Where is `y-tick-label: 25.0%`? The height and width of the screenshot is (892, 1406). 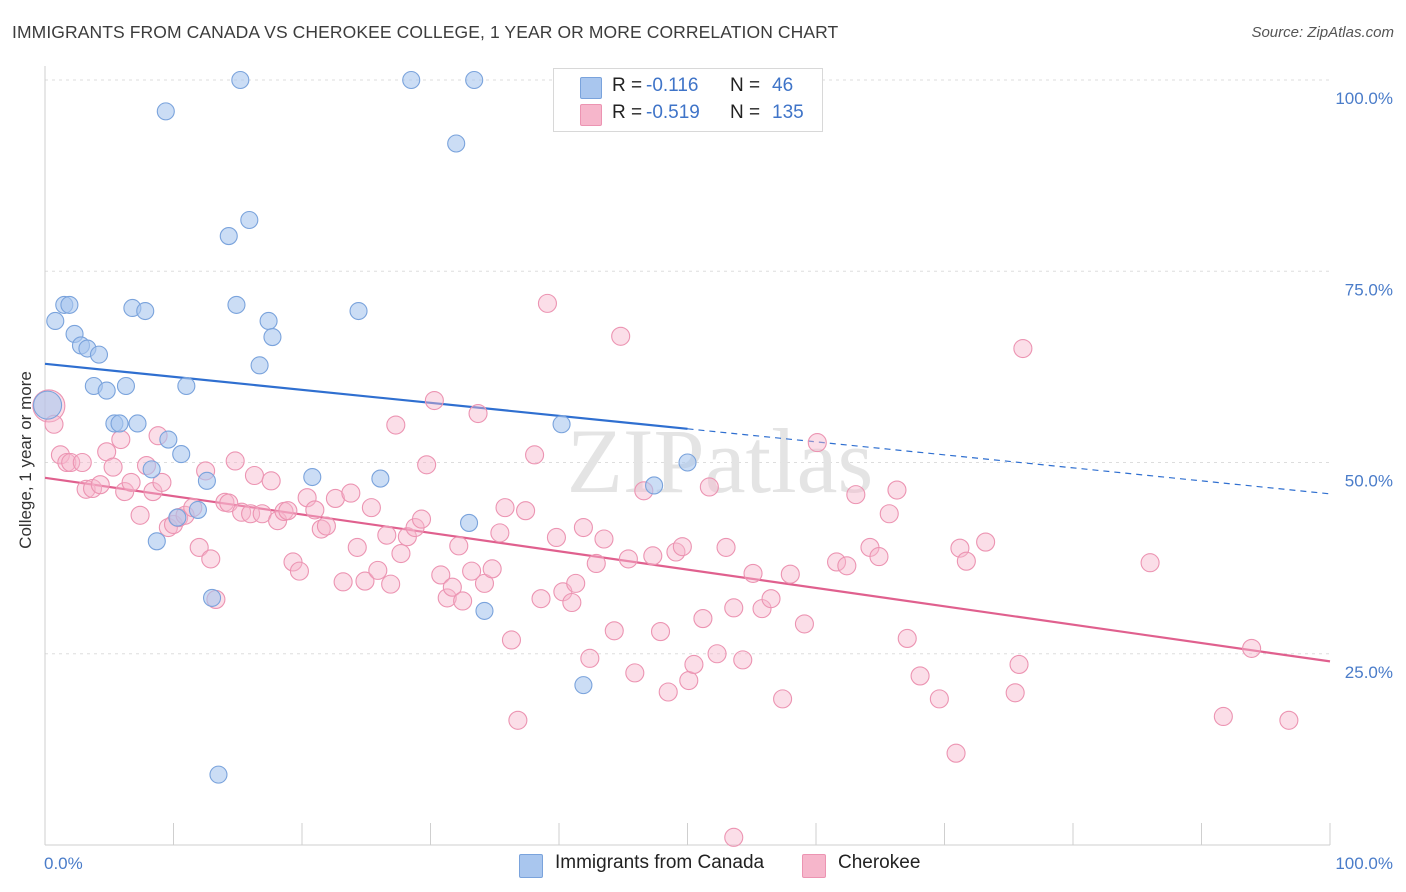
y-tick-label: 25.0% is located at coordinates (1369, 672).